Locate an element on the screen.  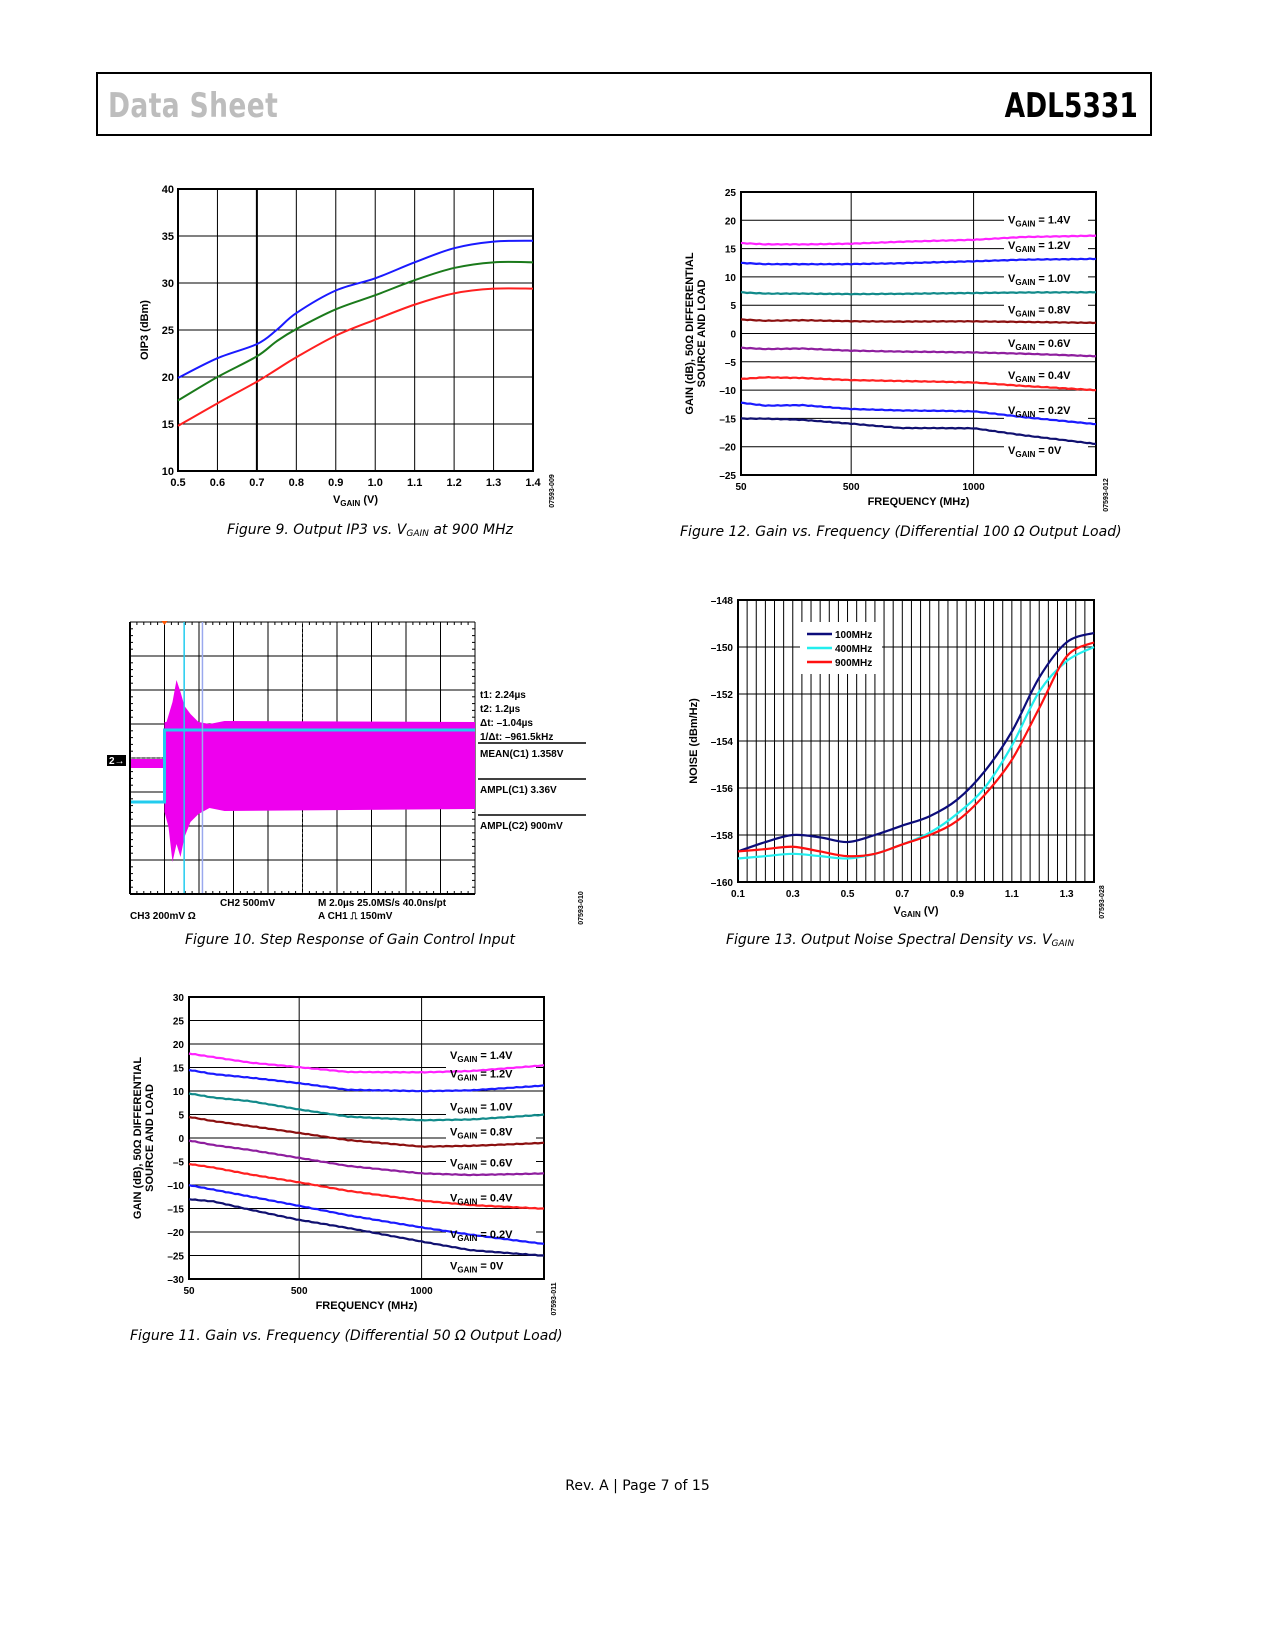
x-tick-label: 0.5 is located at coordinates (177, 483).